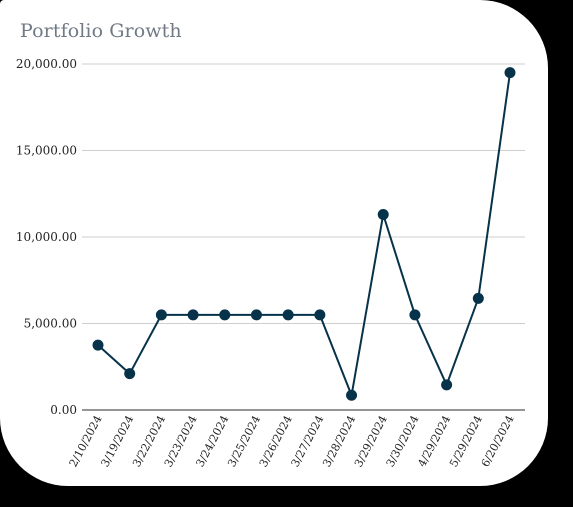 Image resolution: width=573 pixels, height=507 pixels. Describe the element at coordinates (46, 64) in the screenshot. I see `y-tick-label: 20,000.00` at that location.